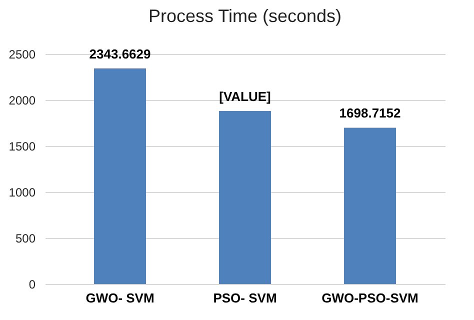  I want to click on y-tick-label: 500, so click(25, 239).